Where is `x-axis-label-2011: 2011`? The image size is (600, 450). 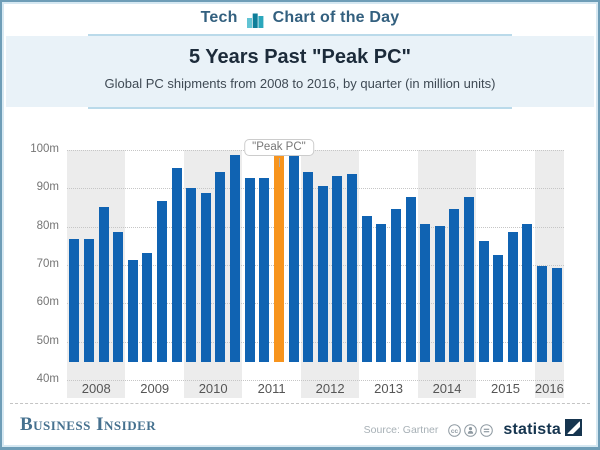 x-axis-label-2011: 2011 is located at coordinates (271, 388).